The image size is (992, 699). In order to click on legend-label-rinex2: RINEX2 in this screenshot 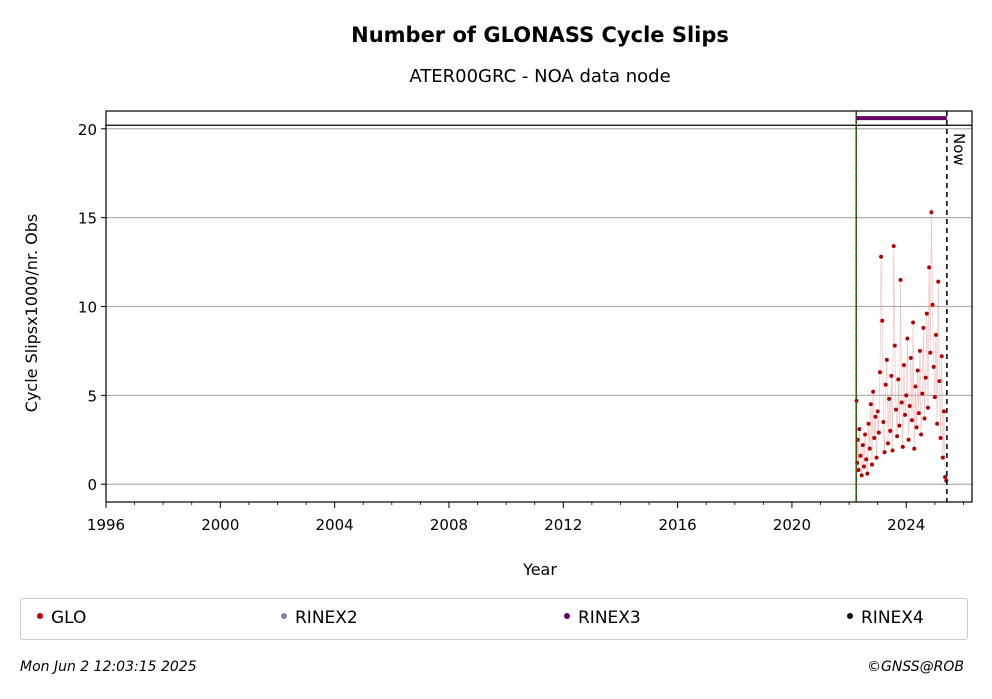, I will do `click(326, 618)`.